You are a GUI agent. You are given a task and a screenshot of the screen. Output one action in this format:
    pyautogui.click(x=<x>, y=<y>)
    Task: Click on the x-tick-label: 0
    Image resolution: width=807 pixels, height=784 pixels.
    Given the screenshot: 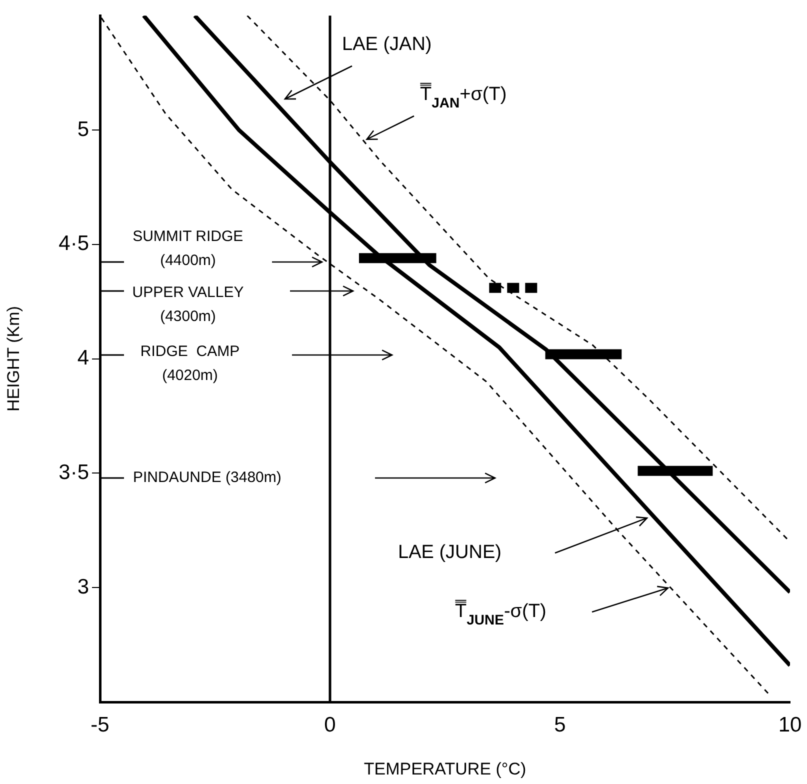 What is the action you would take?
    pyautogui.click(x=330, y=724)
    